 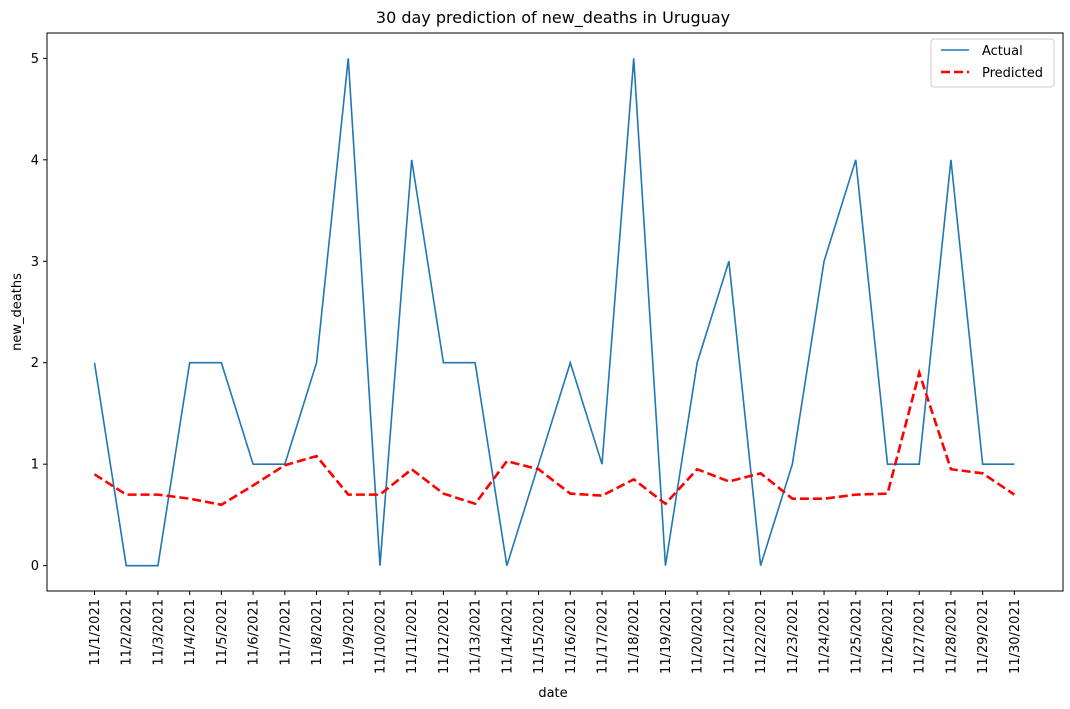 What do you see at coordinates (35, 59) in the screenshot?
I see `y-tick-label: 5` at bounding box center [35, 59].